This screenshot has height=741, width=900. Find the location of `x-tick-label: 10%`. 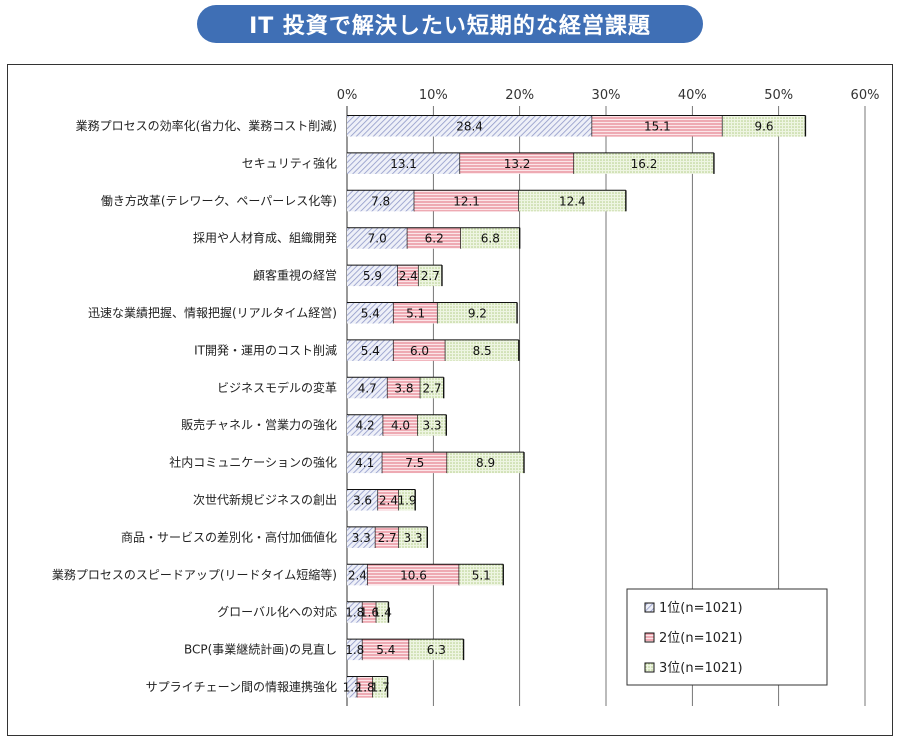

x-tick-label: 10% is located at coordinates (433, 95).